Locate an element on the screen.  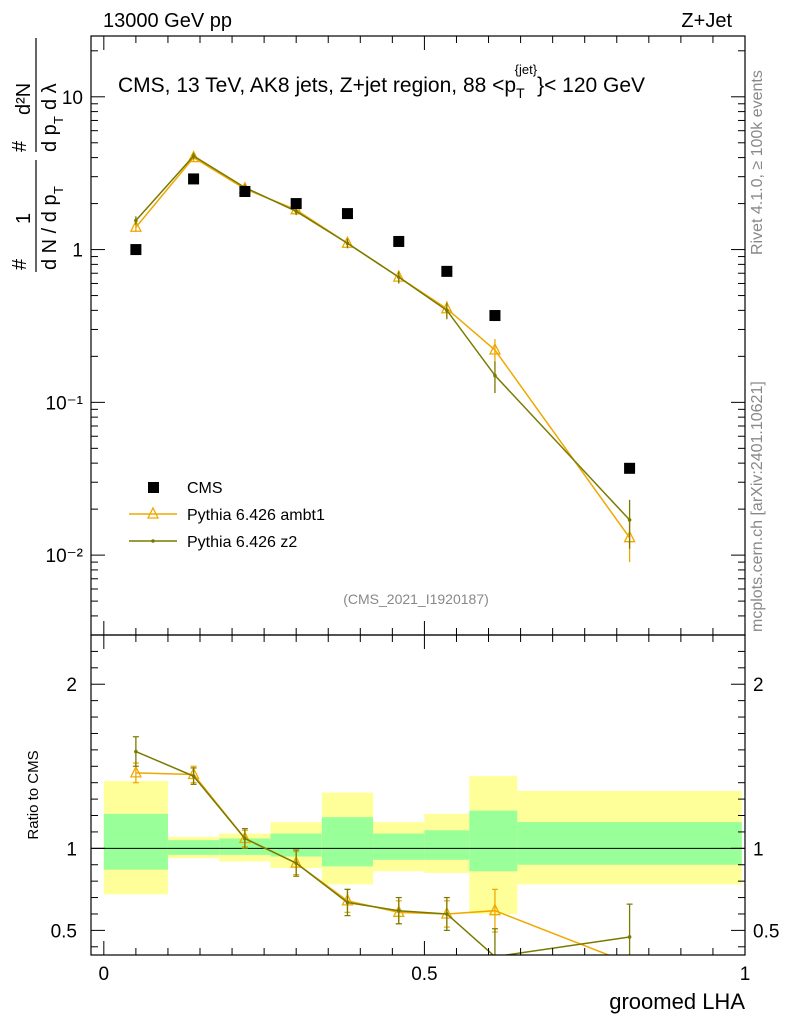
ratio-y-tick-label-right: 1 is located at coordinates (758, 849).